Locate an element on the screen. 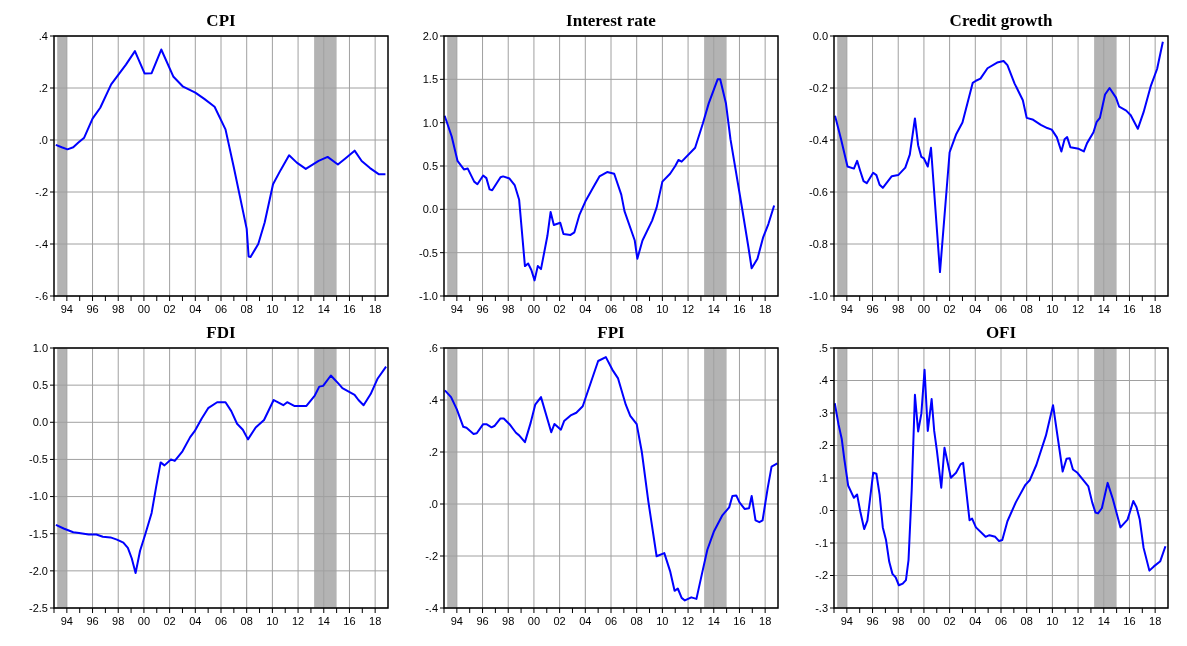 The height and width of the screenshot is (646, 1187). chart-title: CPI is located at coordinates (221, 20).